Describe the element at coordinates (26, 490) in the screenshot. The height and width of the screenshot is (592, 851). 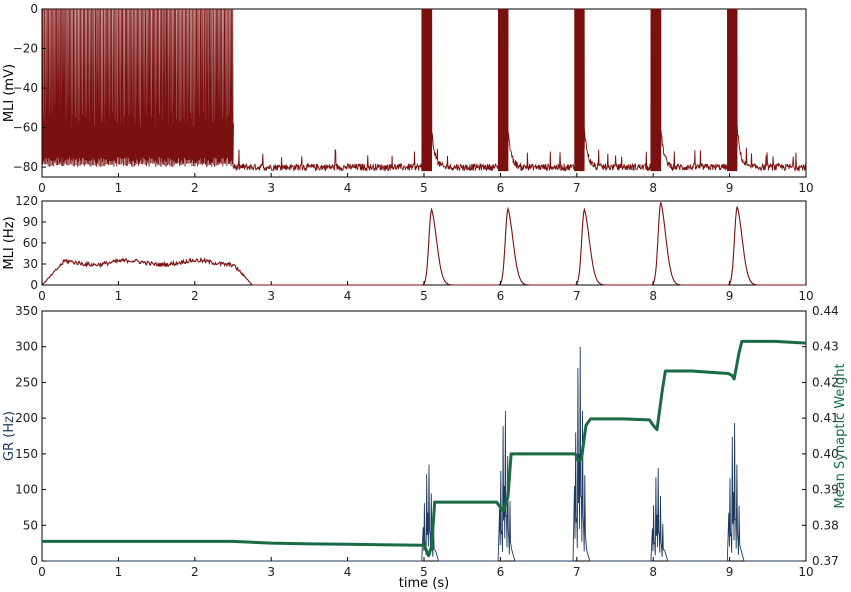
I see `y-tick-label: 100` at that location.